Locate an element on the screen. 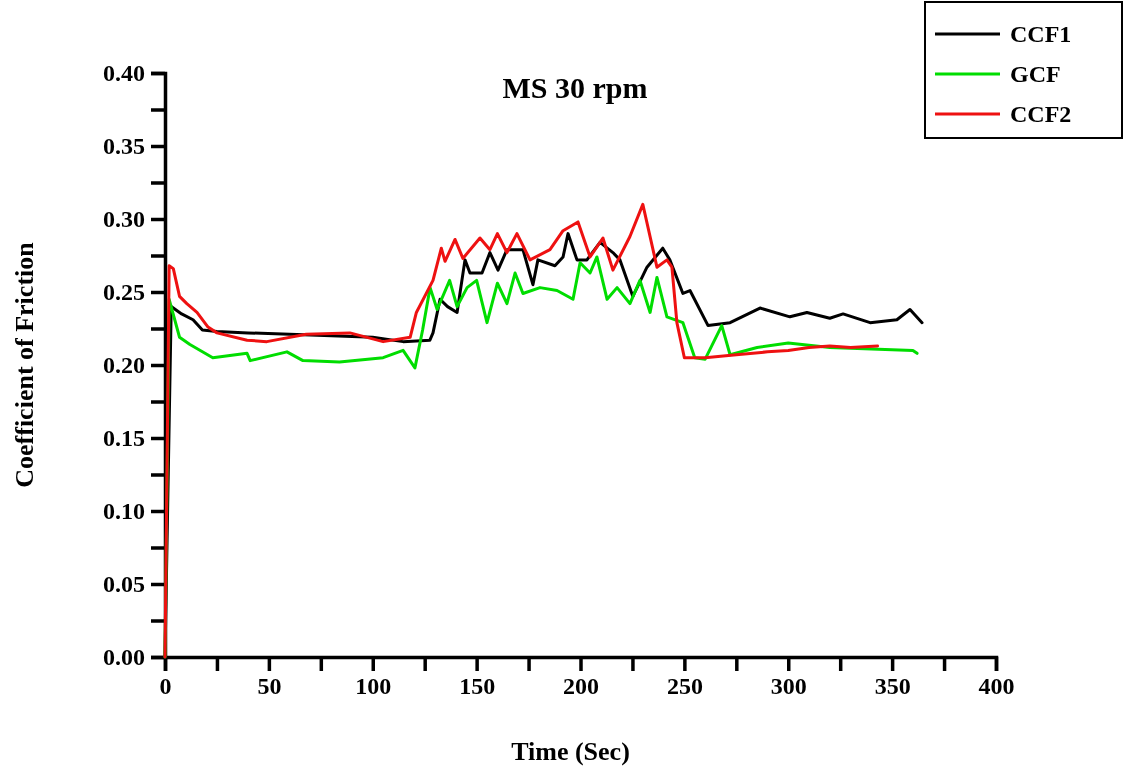 This screenshot has height=776, width=1126. y-tick-label: 0.00 is located at coordinates (124, 657).